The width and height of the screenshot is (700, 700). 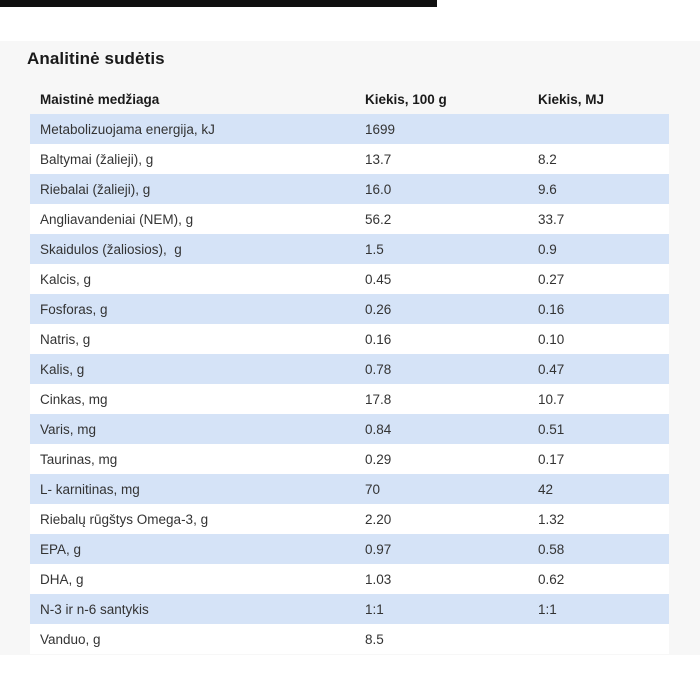 What do you see at coordinates (374, 249) in the screenshot?
I see `amount-100g-cell: 1.5` at bounding box center [374, 249].